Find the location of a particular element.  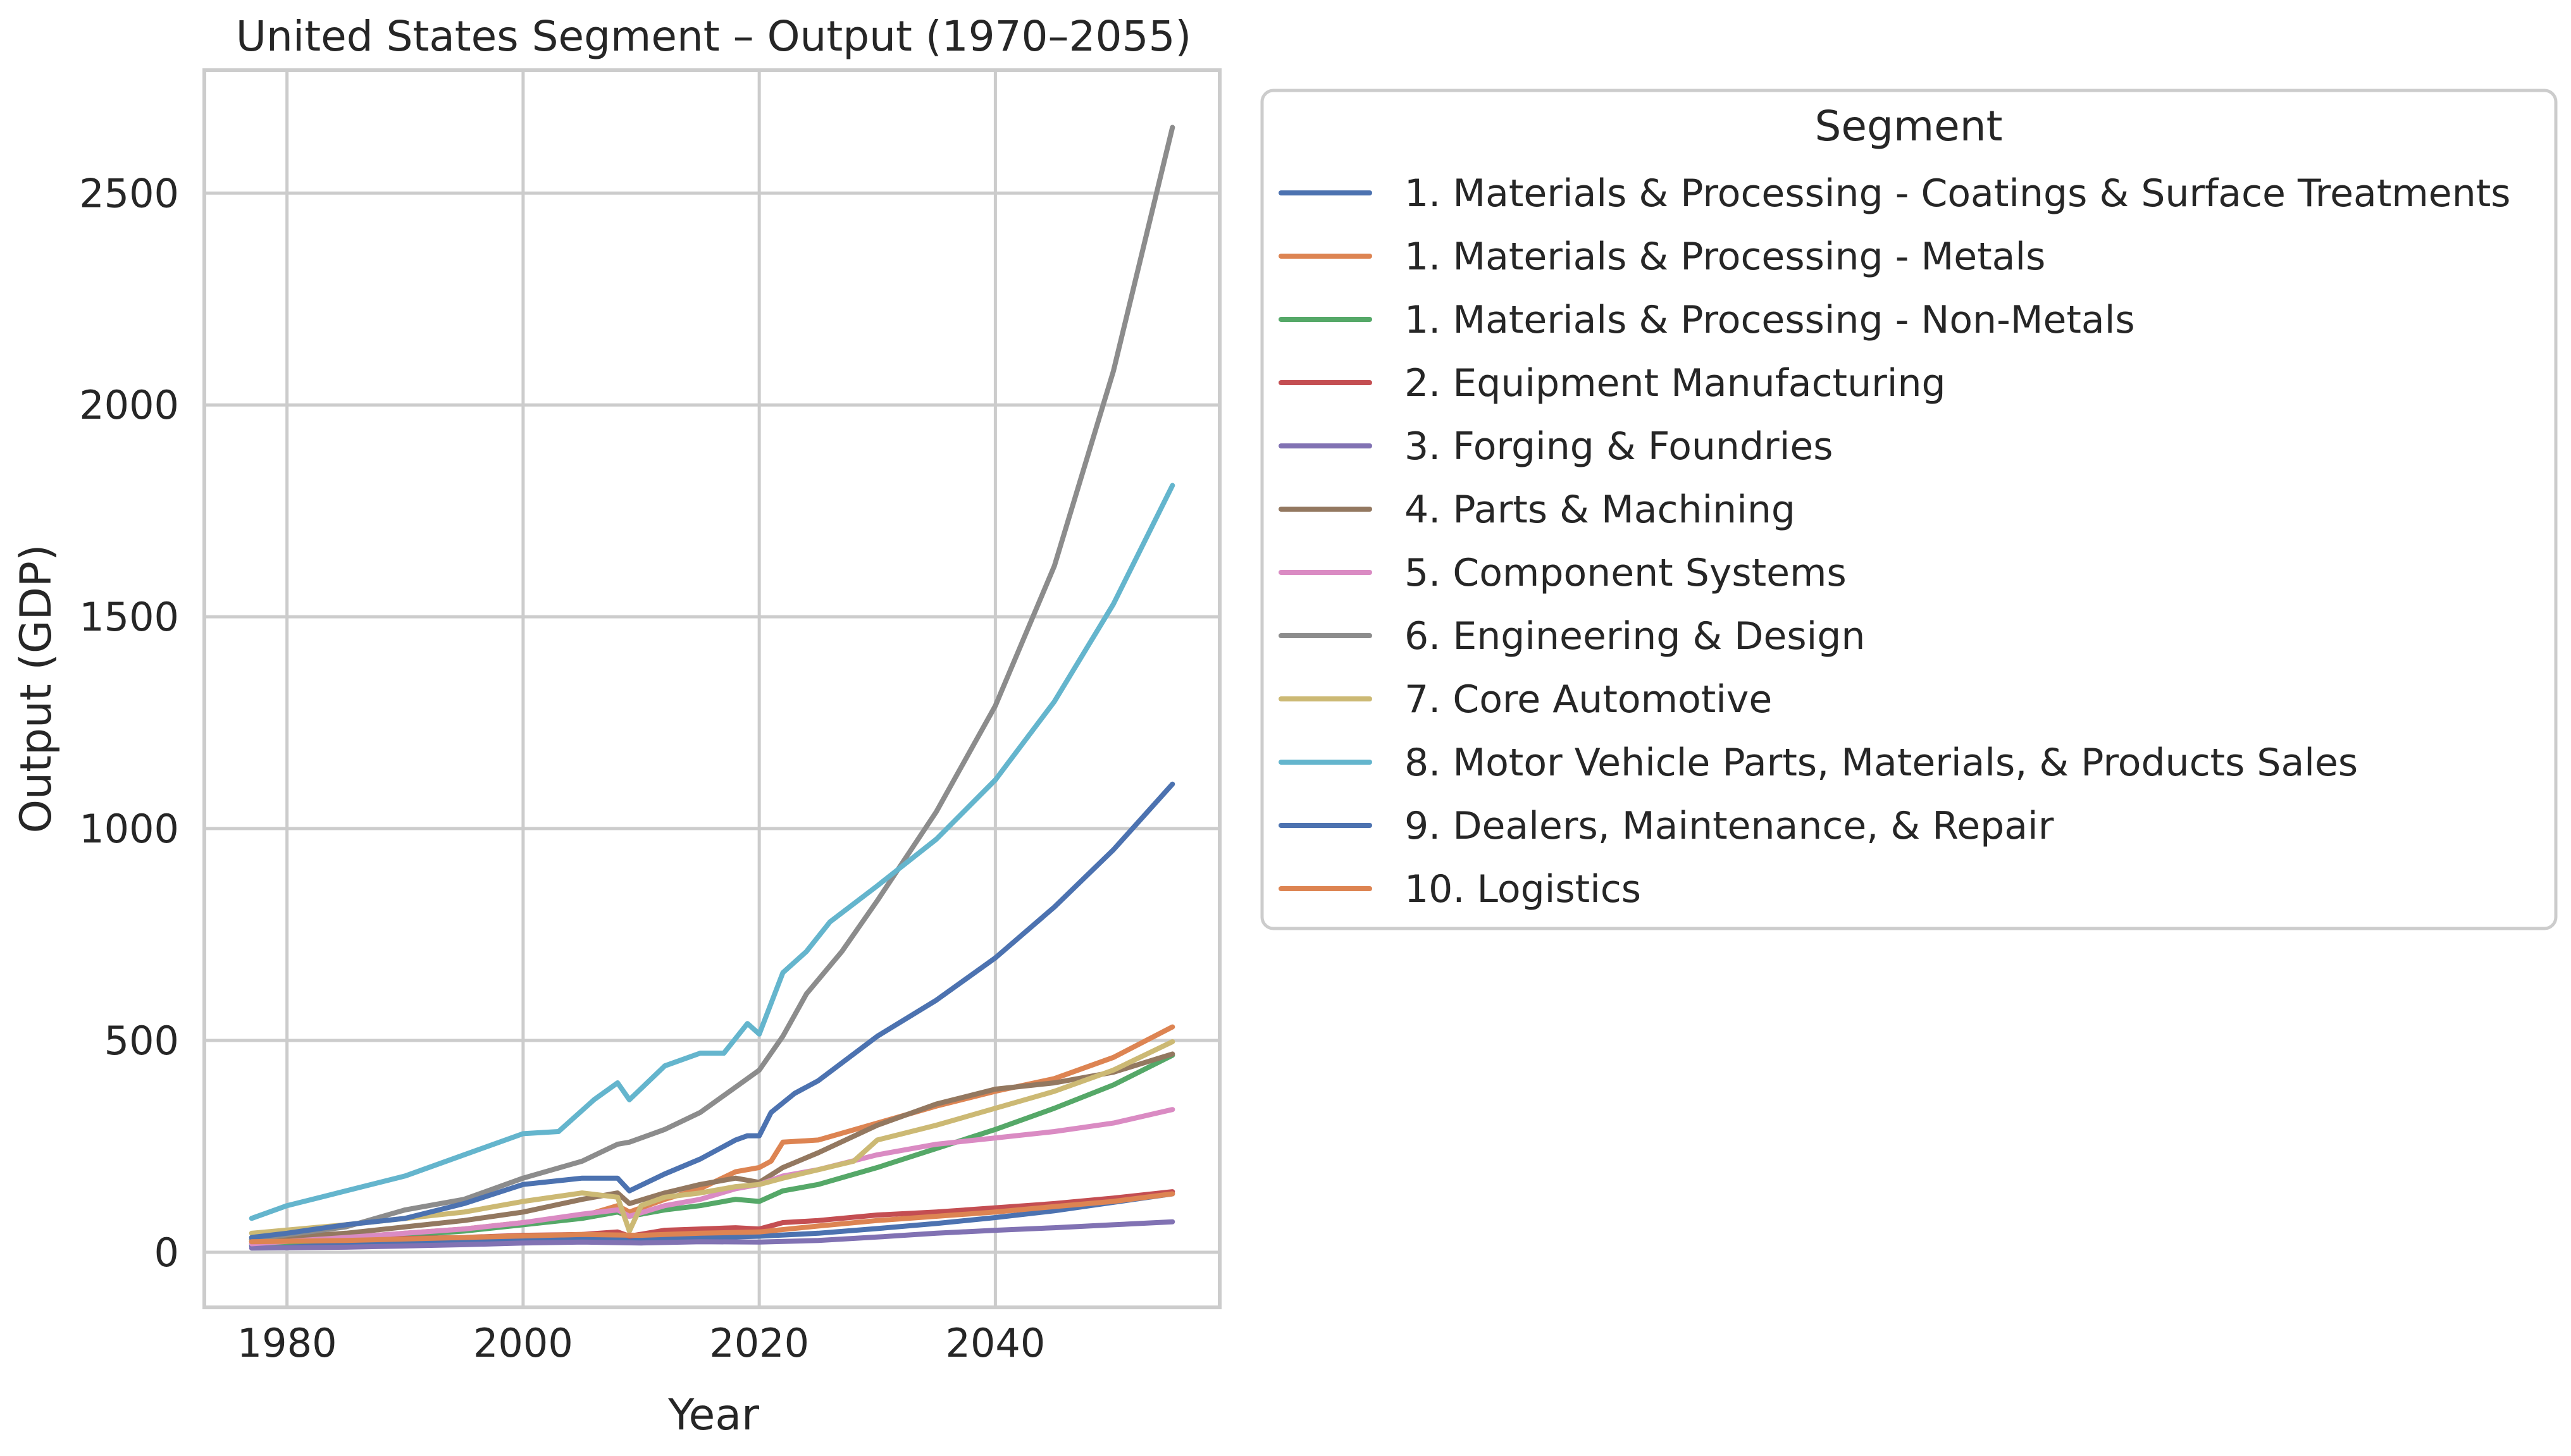

y-tick-labels: 0 500 1000 1500 2000 2500 is located at coordinates (129, 723).